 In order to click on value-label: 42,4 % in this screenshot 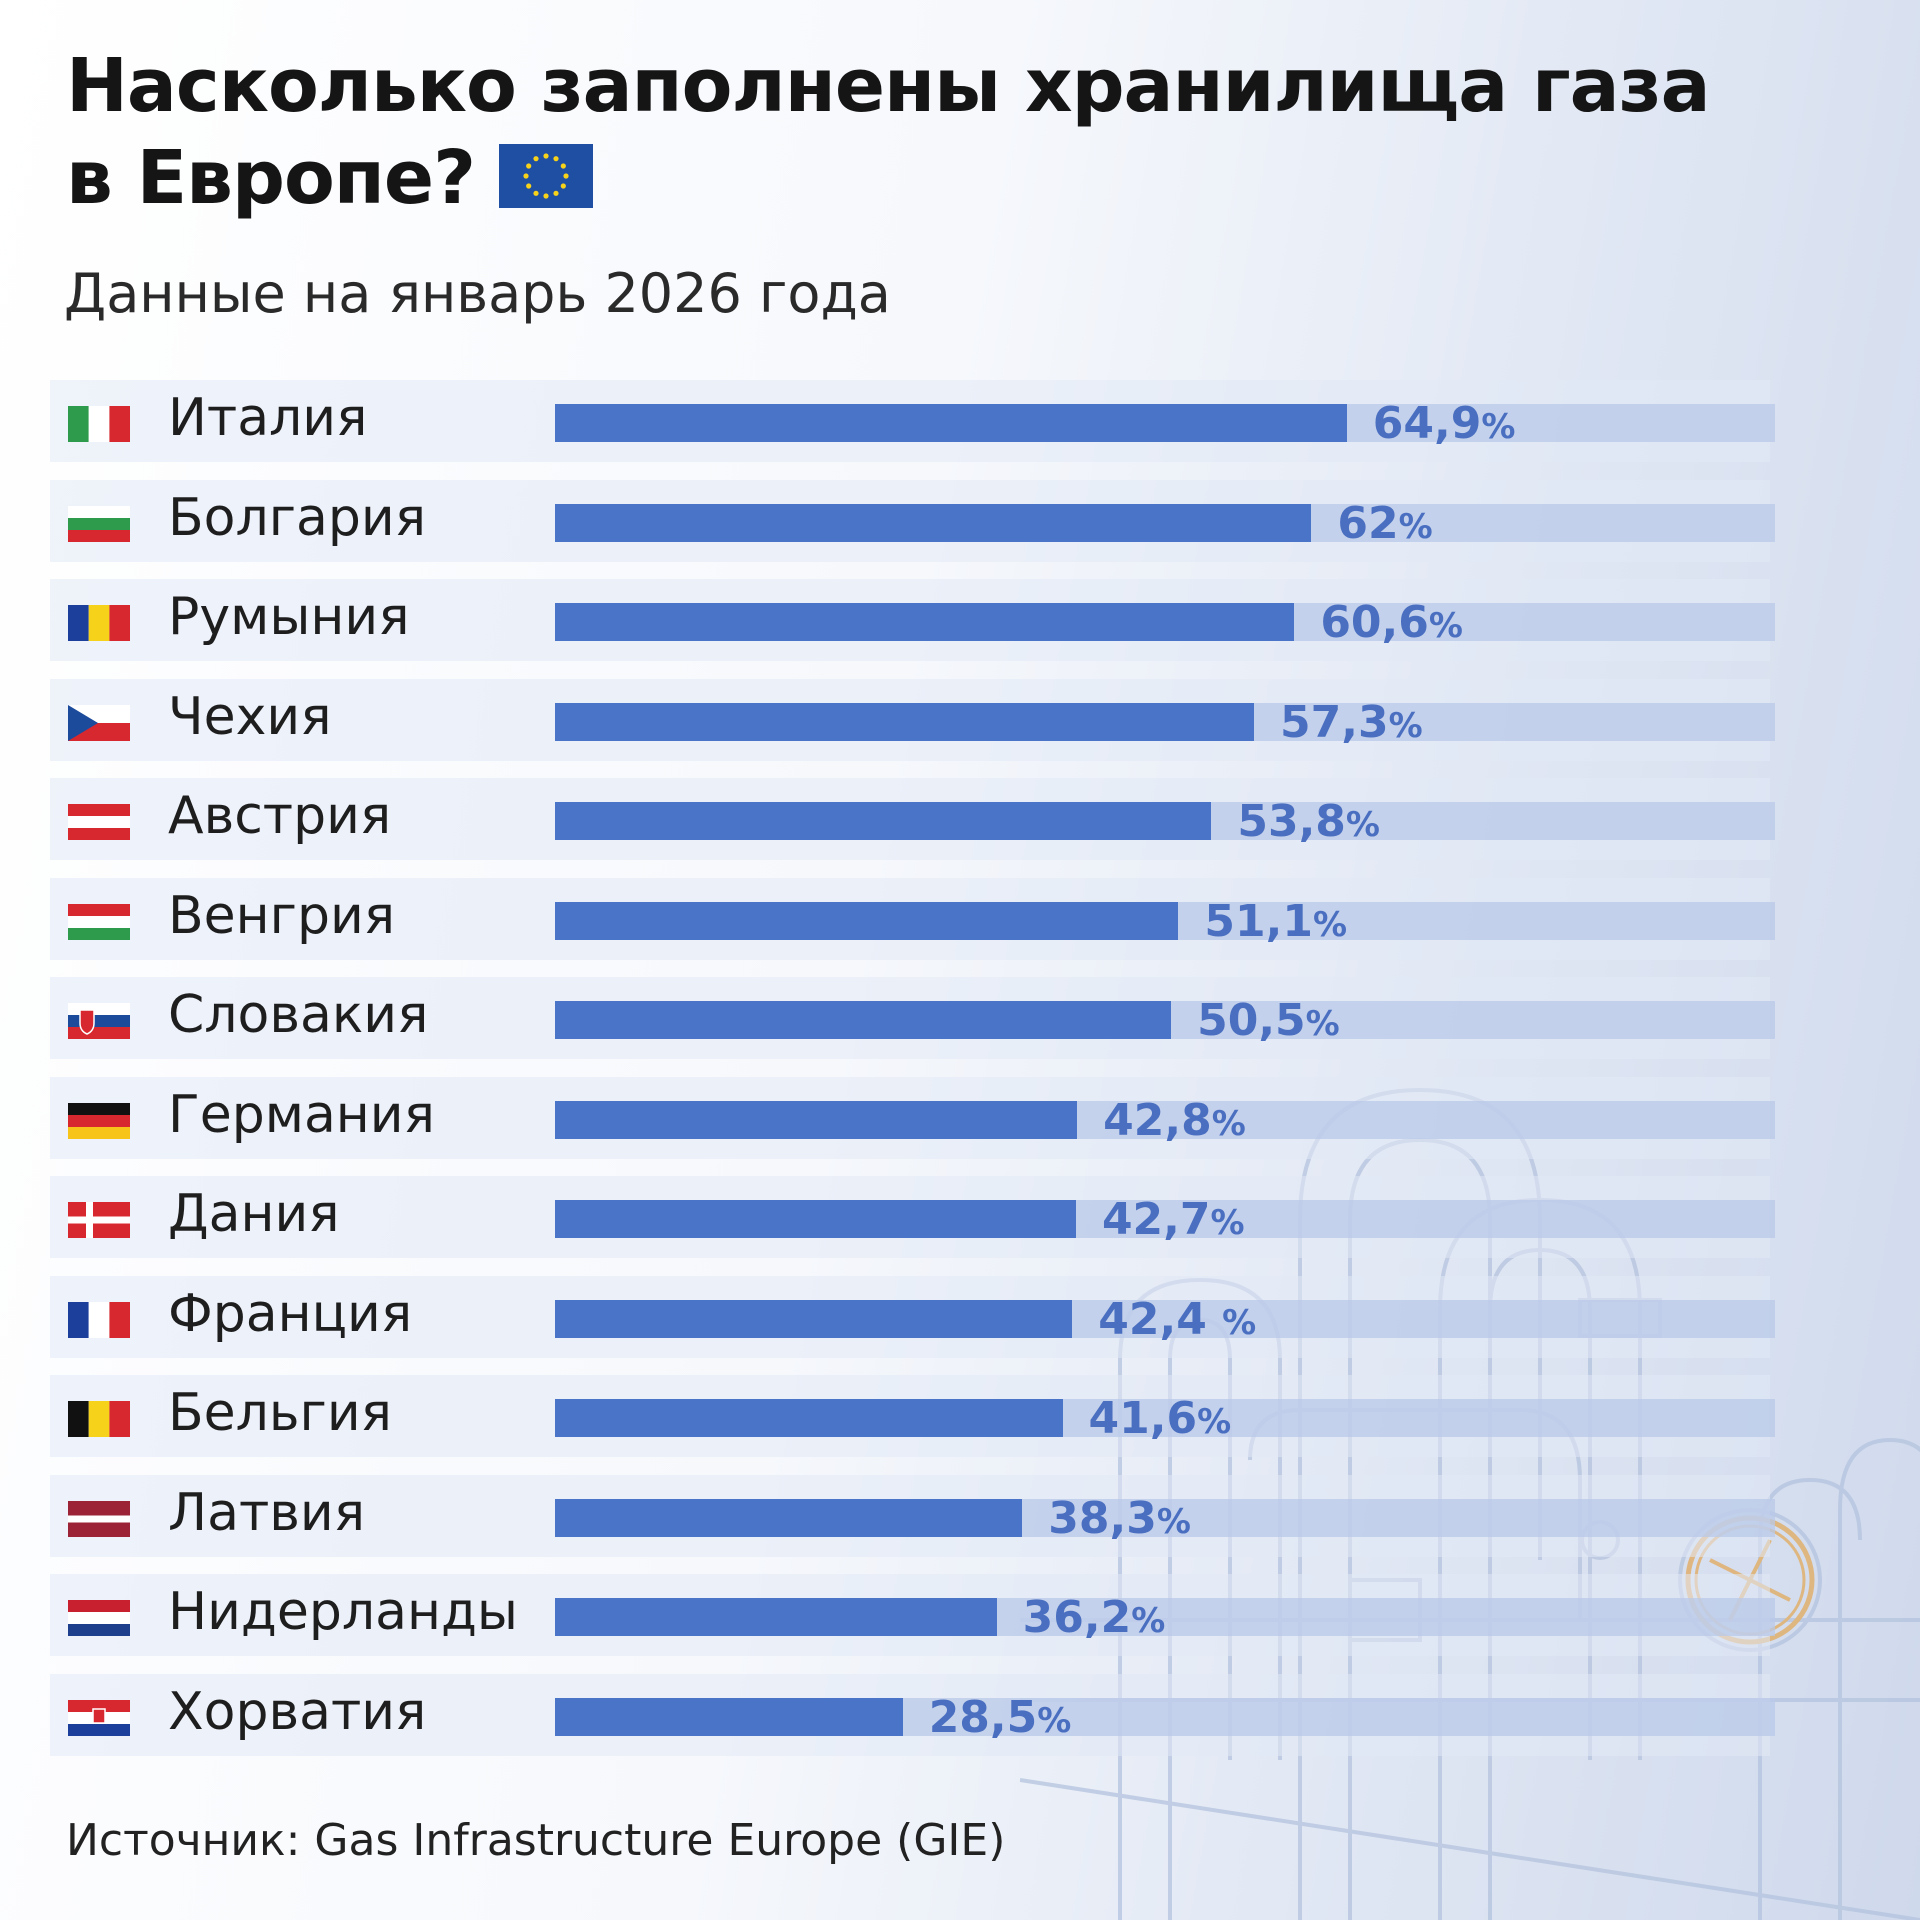, I will do `click(1177, 1319)`.